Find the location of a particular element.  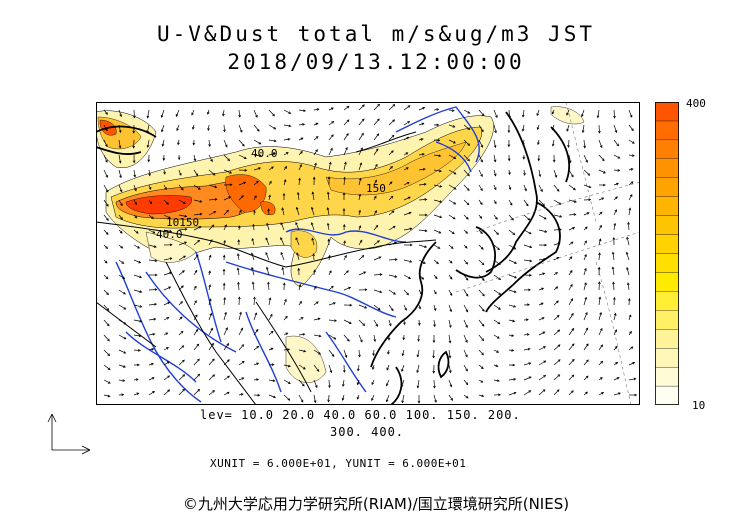

graticule is located at coordinates (547, 253).